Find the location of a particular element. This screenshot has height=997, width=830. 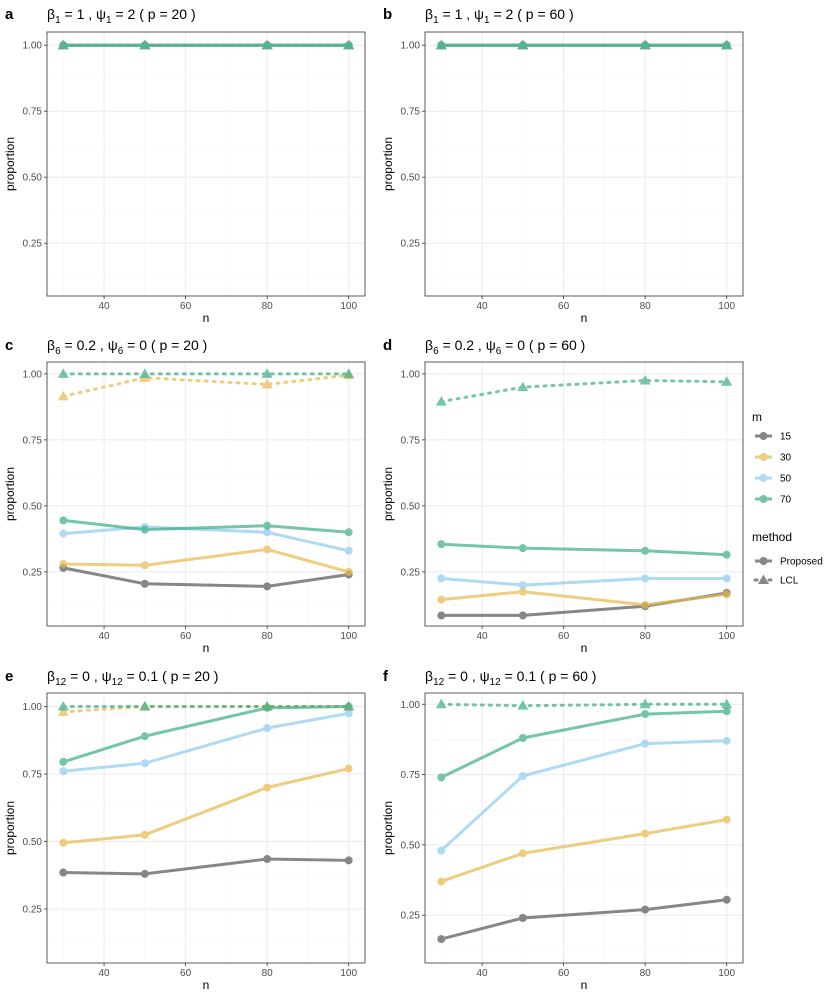

series-m70-proposed is located at coordinates (584, 744).